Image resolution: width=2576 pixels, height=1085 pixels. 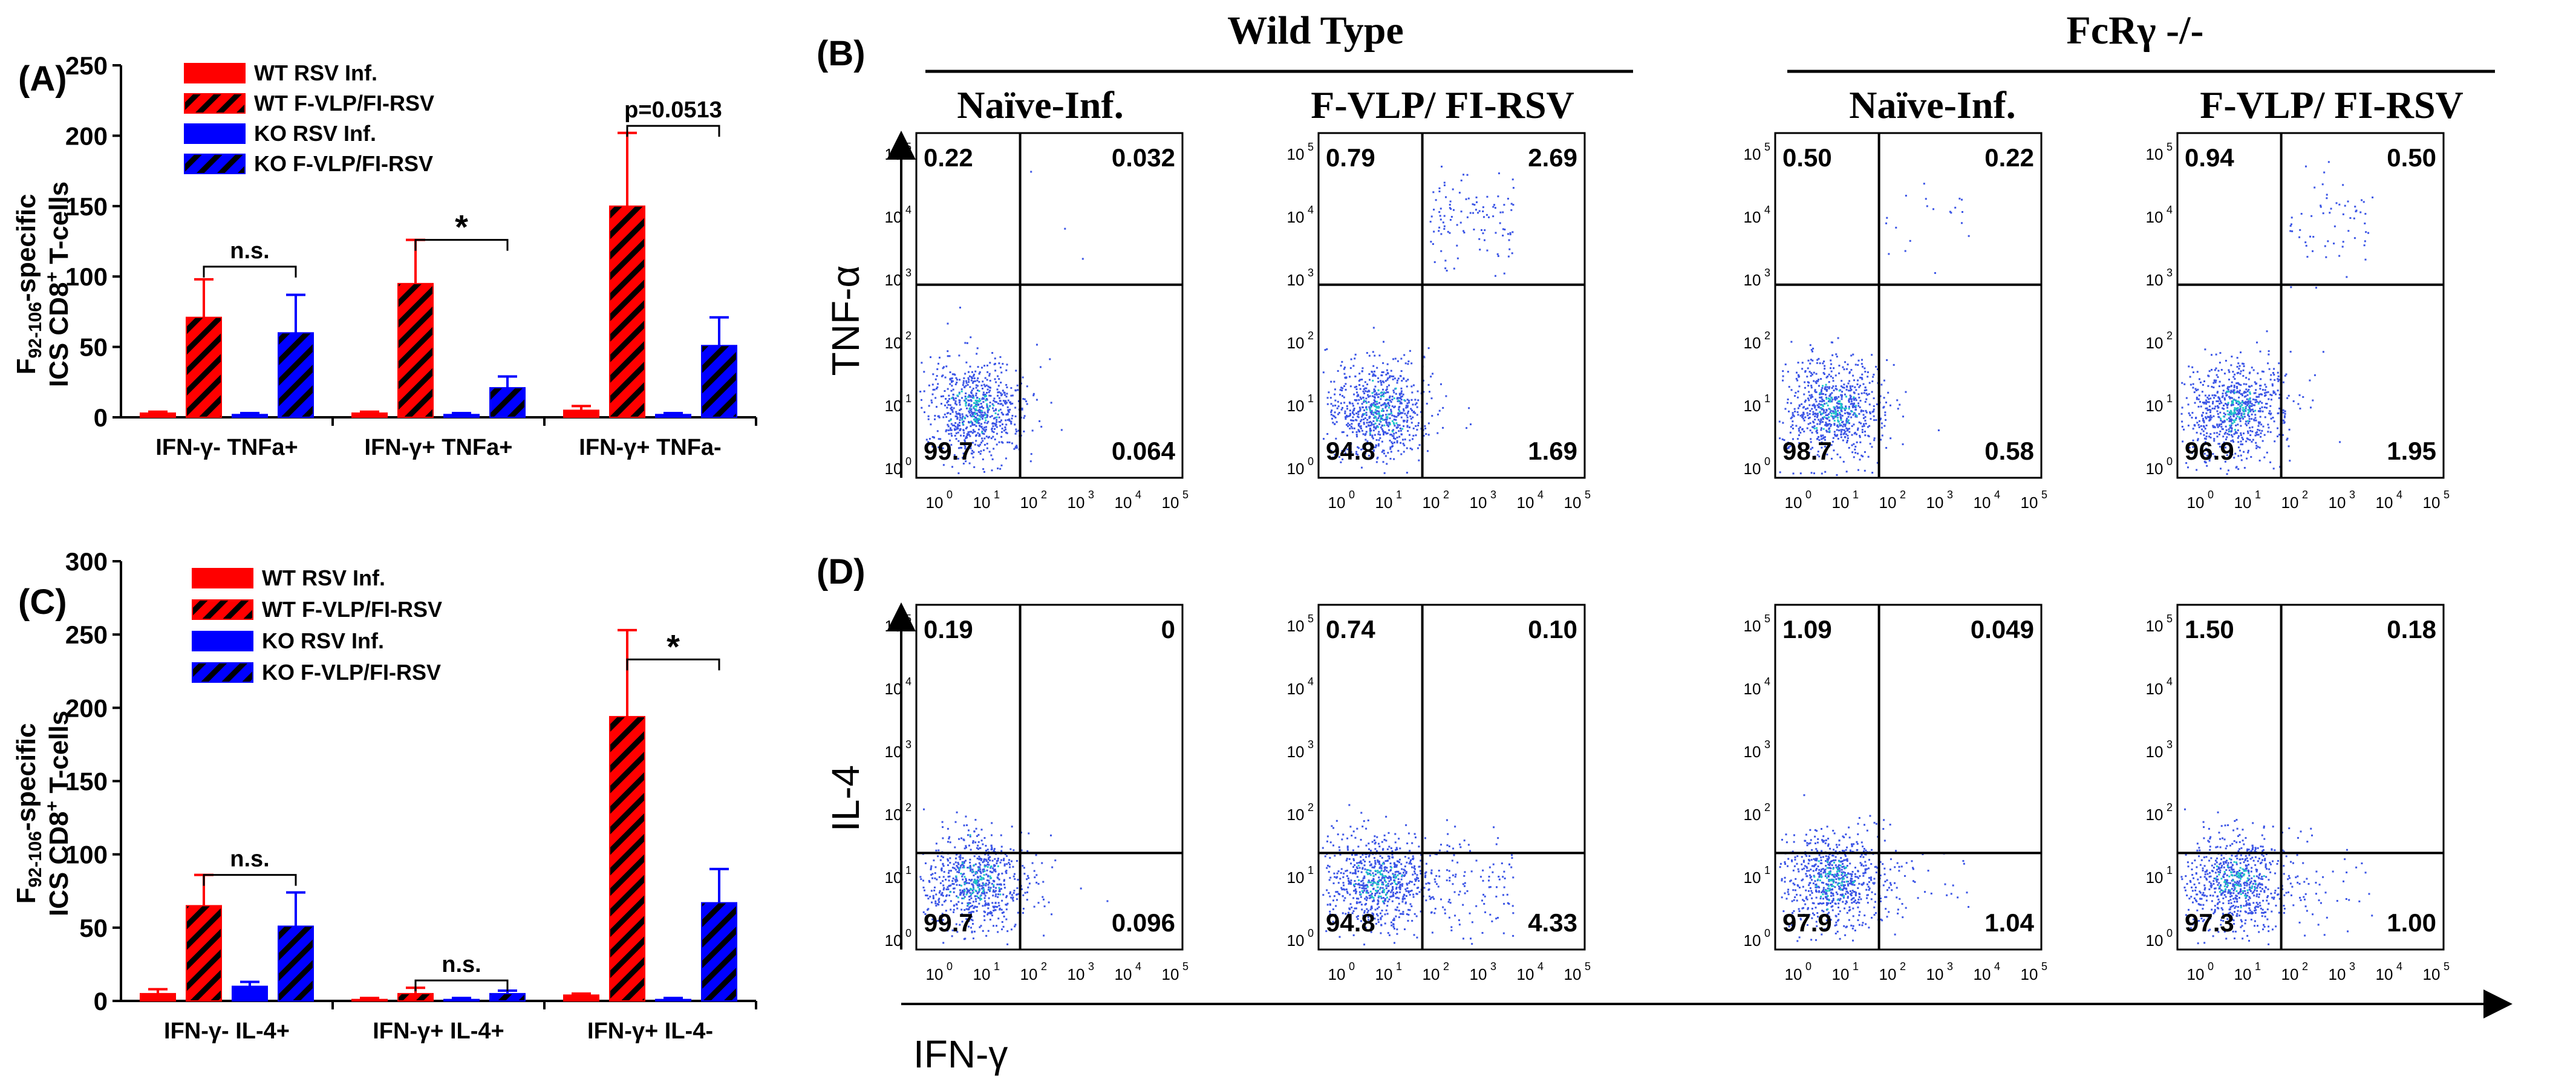 What do you see at coordinates (344, 104) in the screenshot?
I see `legend-label: WT F-VLP/FI-RSV` at bounding box center [344, 104].